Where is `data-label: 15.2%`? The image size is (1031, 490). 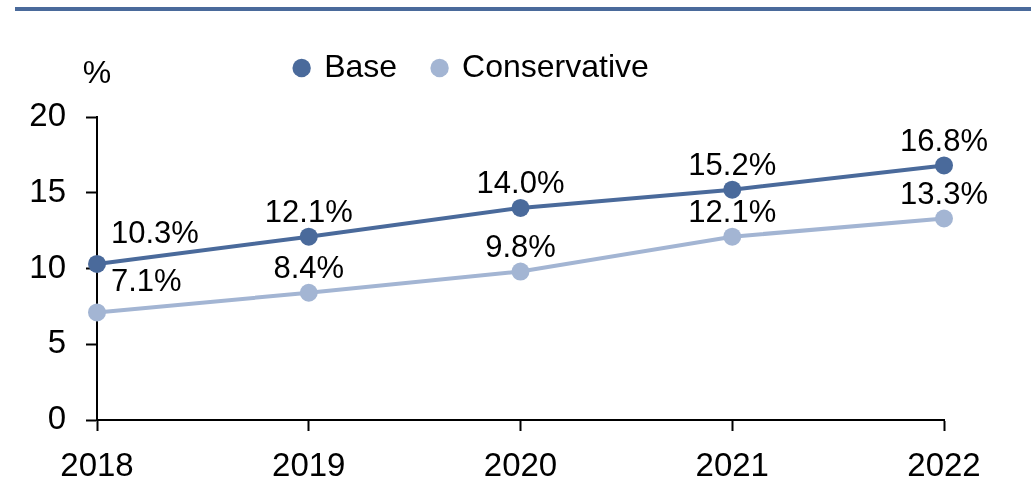
data-label: 15.2% is located at coordinates (732, 164).